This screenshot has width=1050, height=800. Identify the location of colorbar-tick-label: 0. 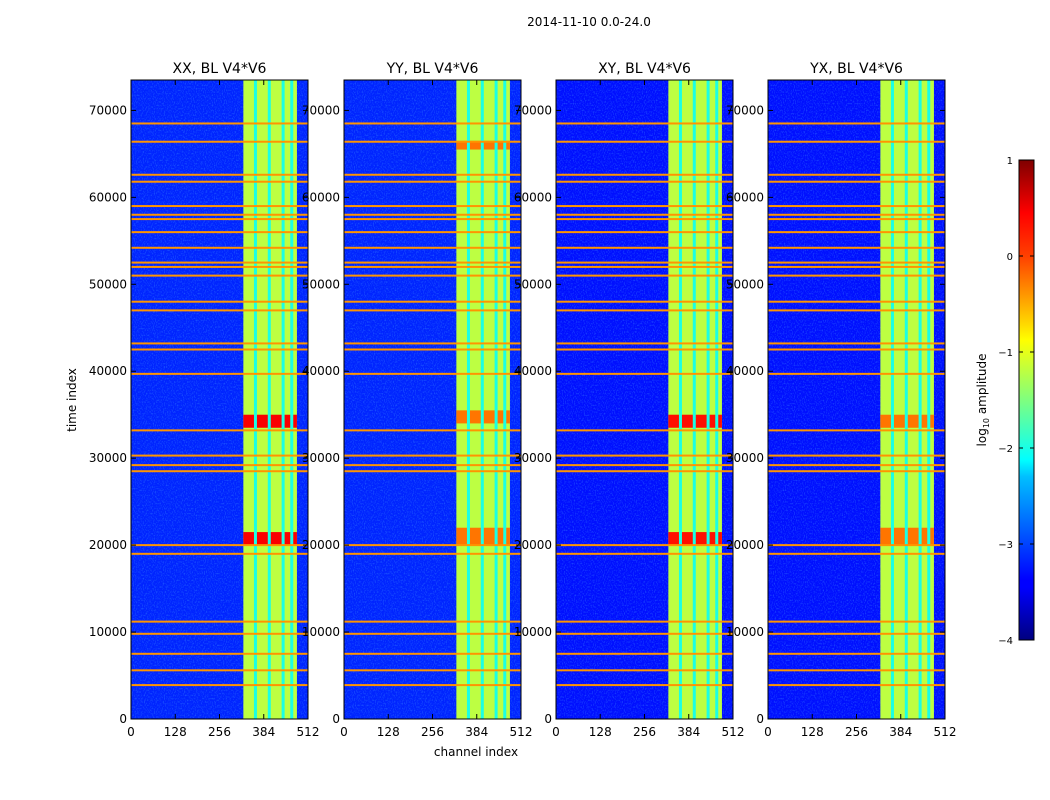
(1010, 257).